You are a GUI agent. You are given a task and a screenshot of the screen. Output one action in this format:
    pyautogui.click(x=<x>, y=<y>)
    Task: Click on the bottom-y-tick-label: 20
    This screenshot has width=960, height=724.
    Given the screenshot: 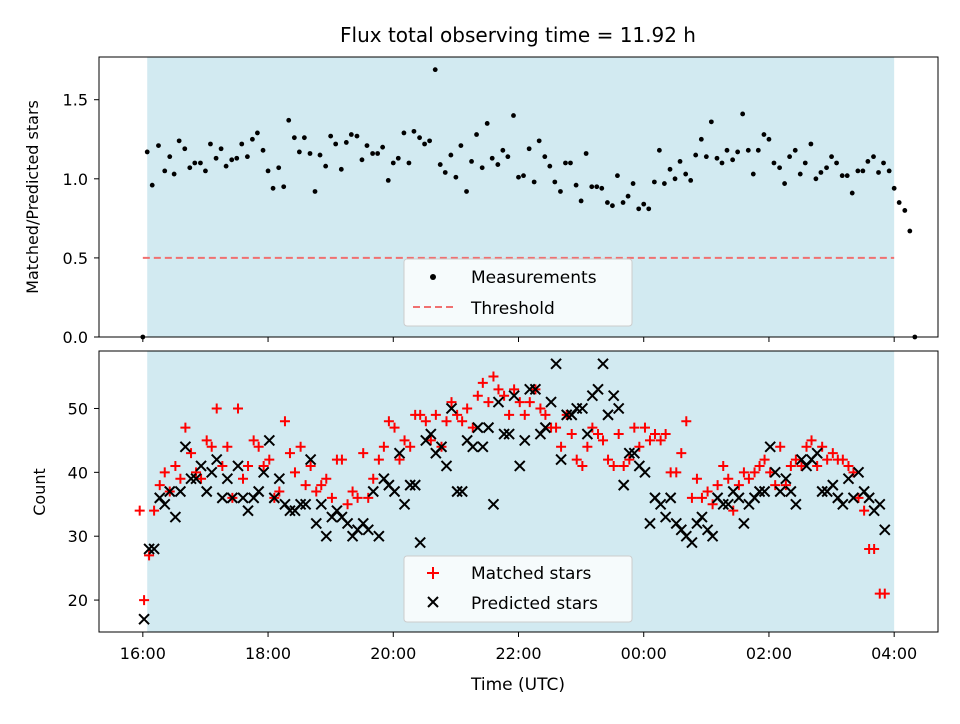 What is the action you would take?
    pyautogui.click(x=78, y=600)
    